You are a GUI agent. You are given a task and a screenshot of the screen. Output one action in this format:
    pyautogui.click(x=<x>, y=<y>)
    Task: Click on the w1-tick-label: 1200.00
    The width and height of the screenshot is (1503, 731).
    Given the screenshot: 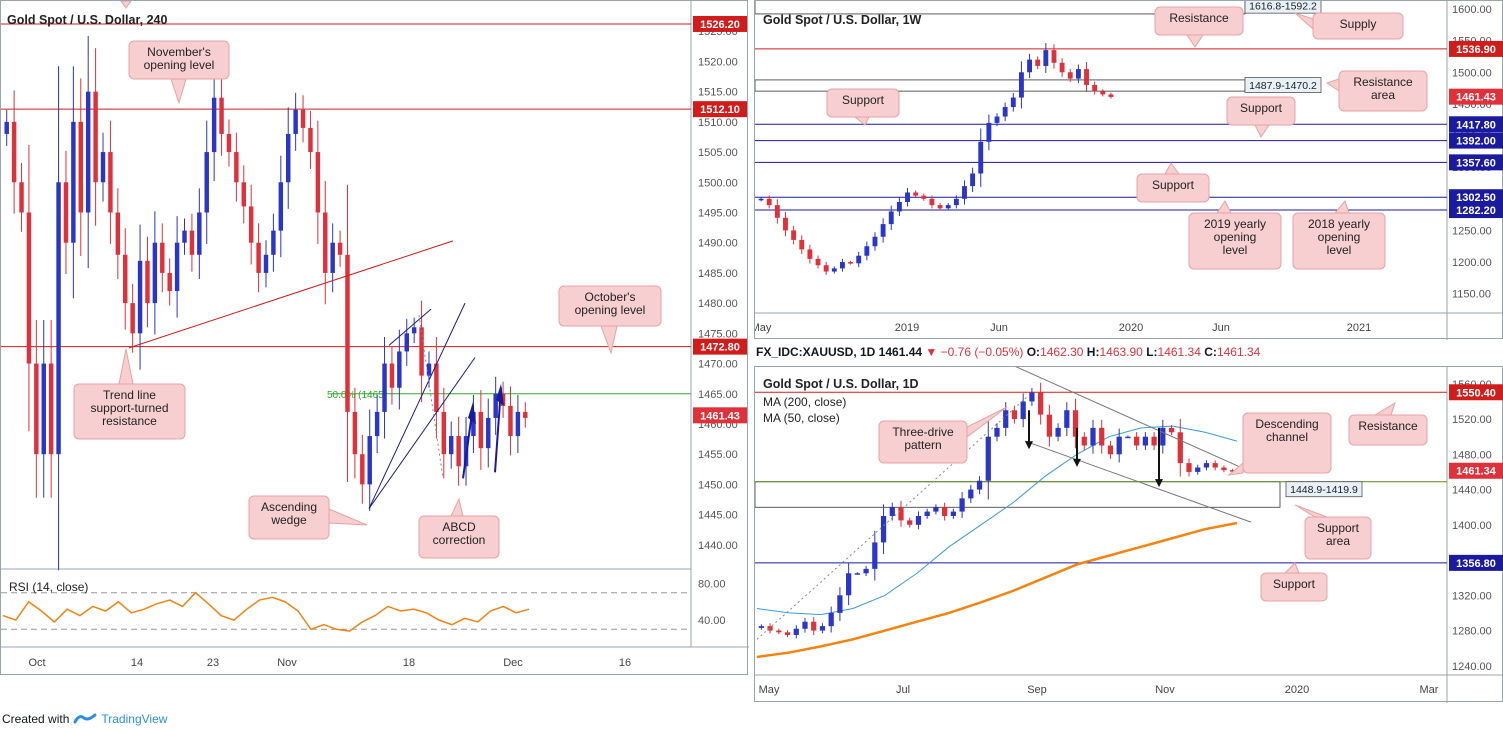 What is the action you would take?
    pyautogui.click(x=1472, y=263)
    